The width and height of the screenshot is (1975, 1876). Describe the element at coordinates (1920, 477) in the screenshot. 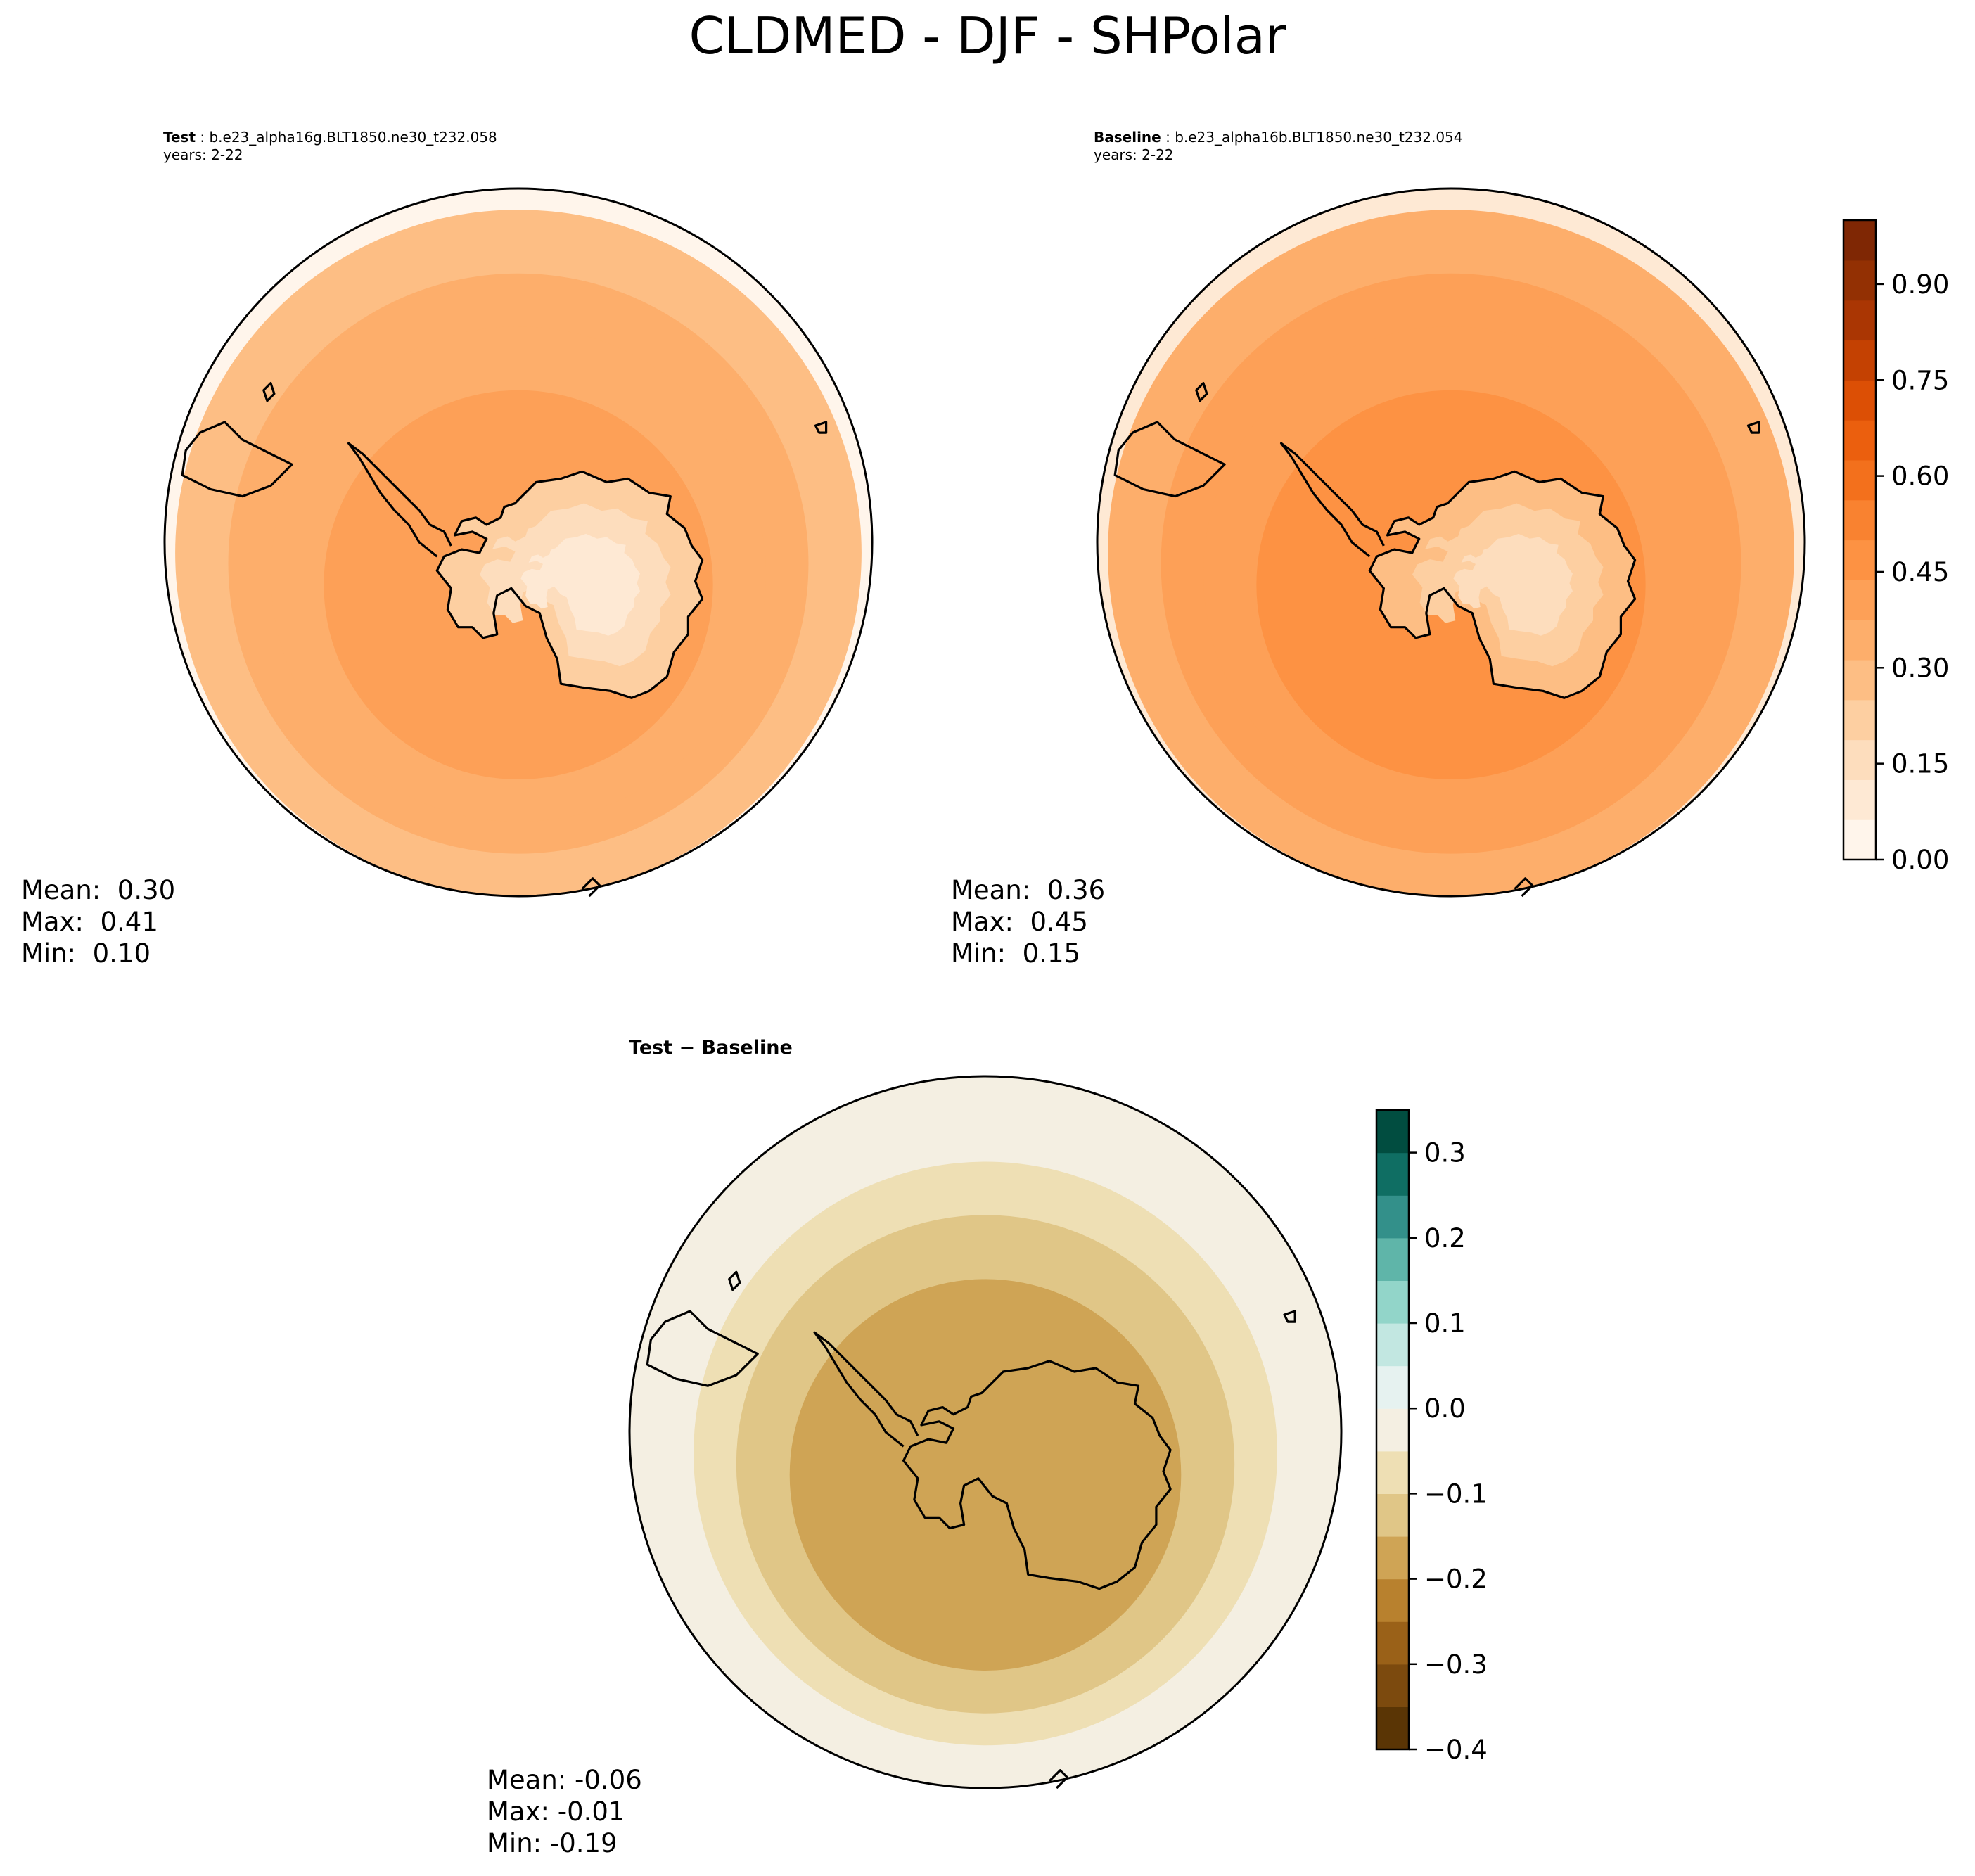

I see `abs-colorbar-tick-label: 0.60` at that location.